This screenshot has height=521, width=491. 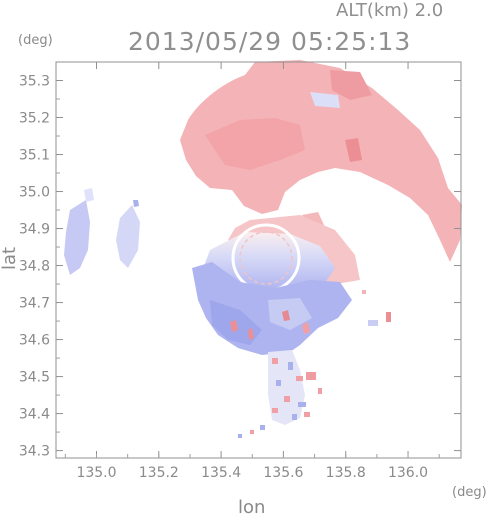 I want to click on west-patch-region, so click(x=102, y=231).